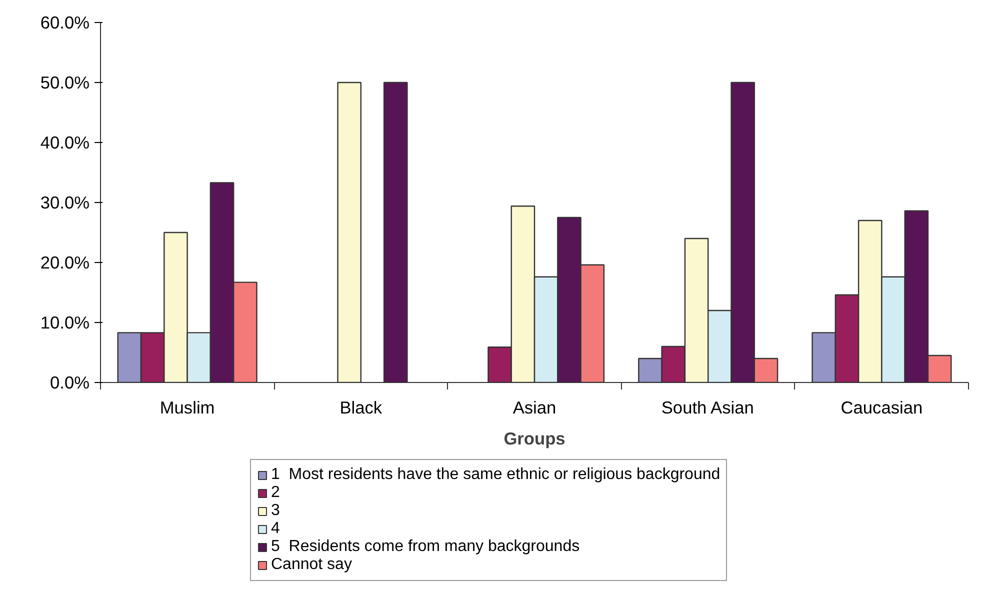  I want to click on y-tick-label: 30.0%, so click(65, 202).